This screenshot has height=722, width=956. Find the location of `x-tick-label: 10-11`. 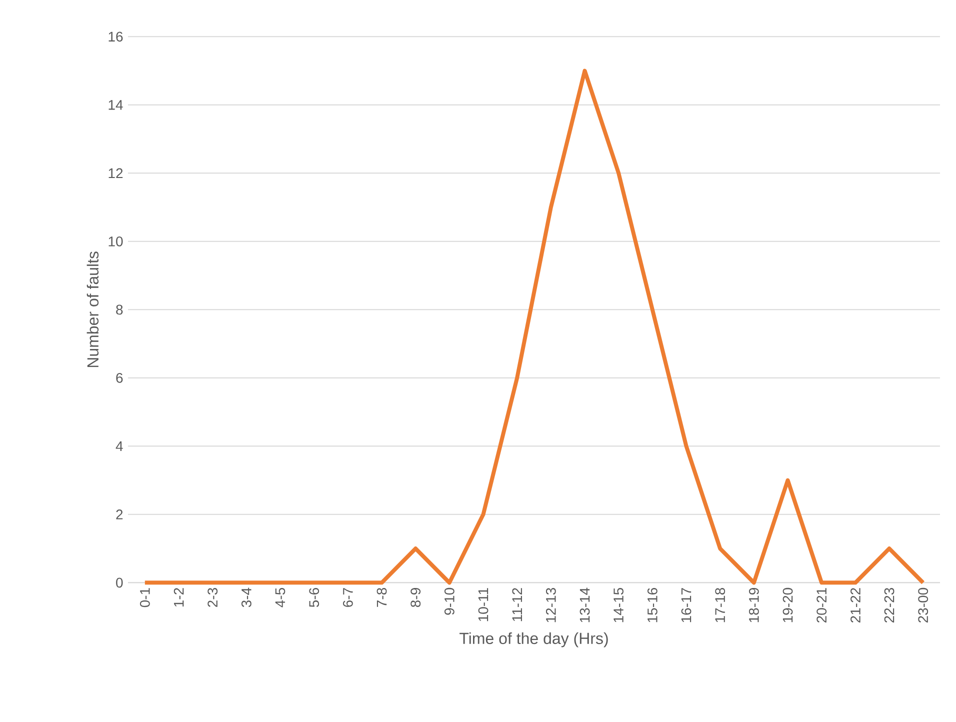

x-tick-label: 10-11 is located at coordinates (483, 605).